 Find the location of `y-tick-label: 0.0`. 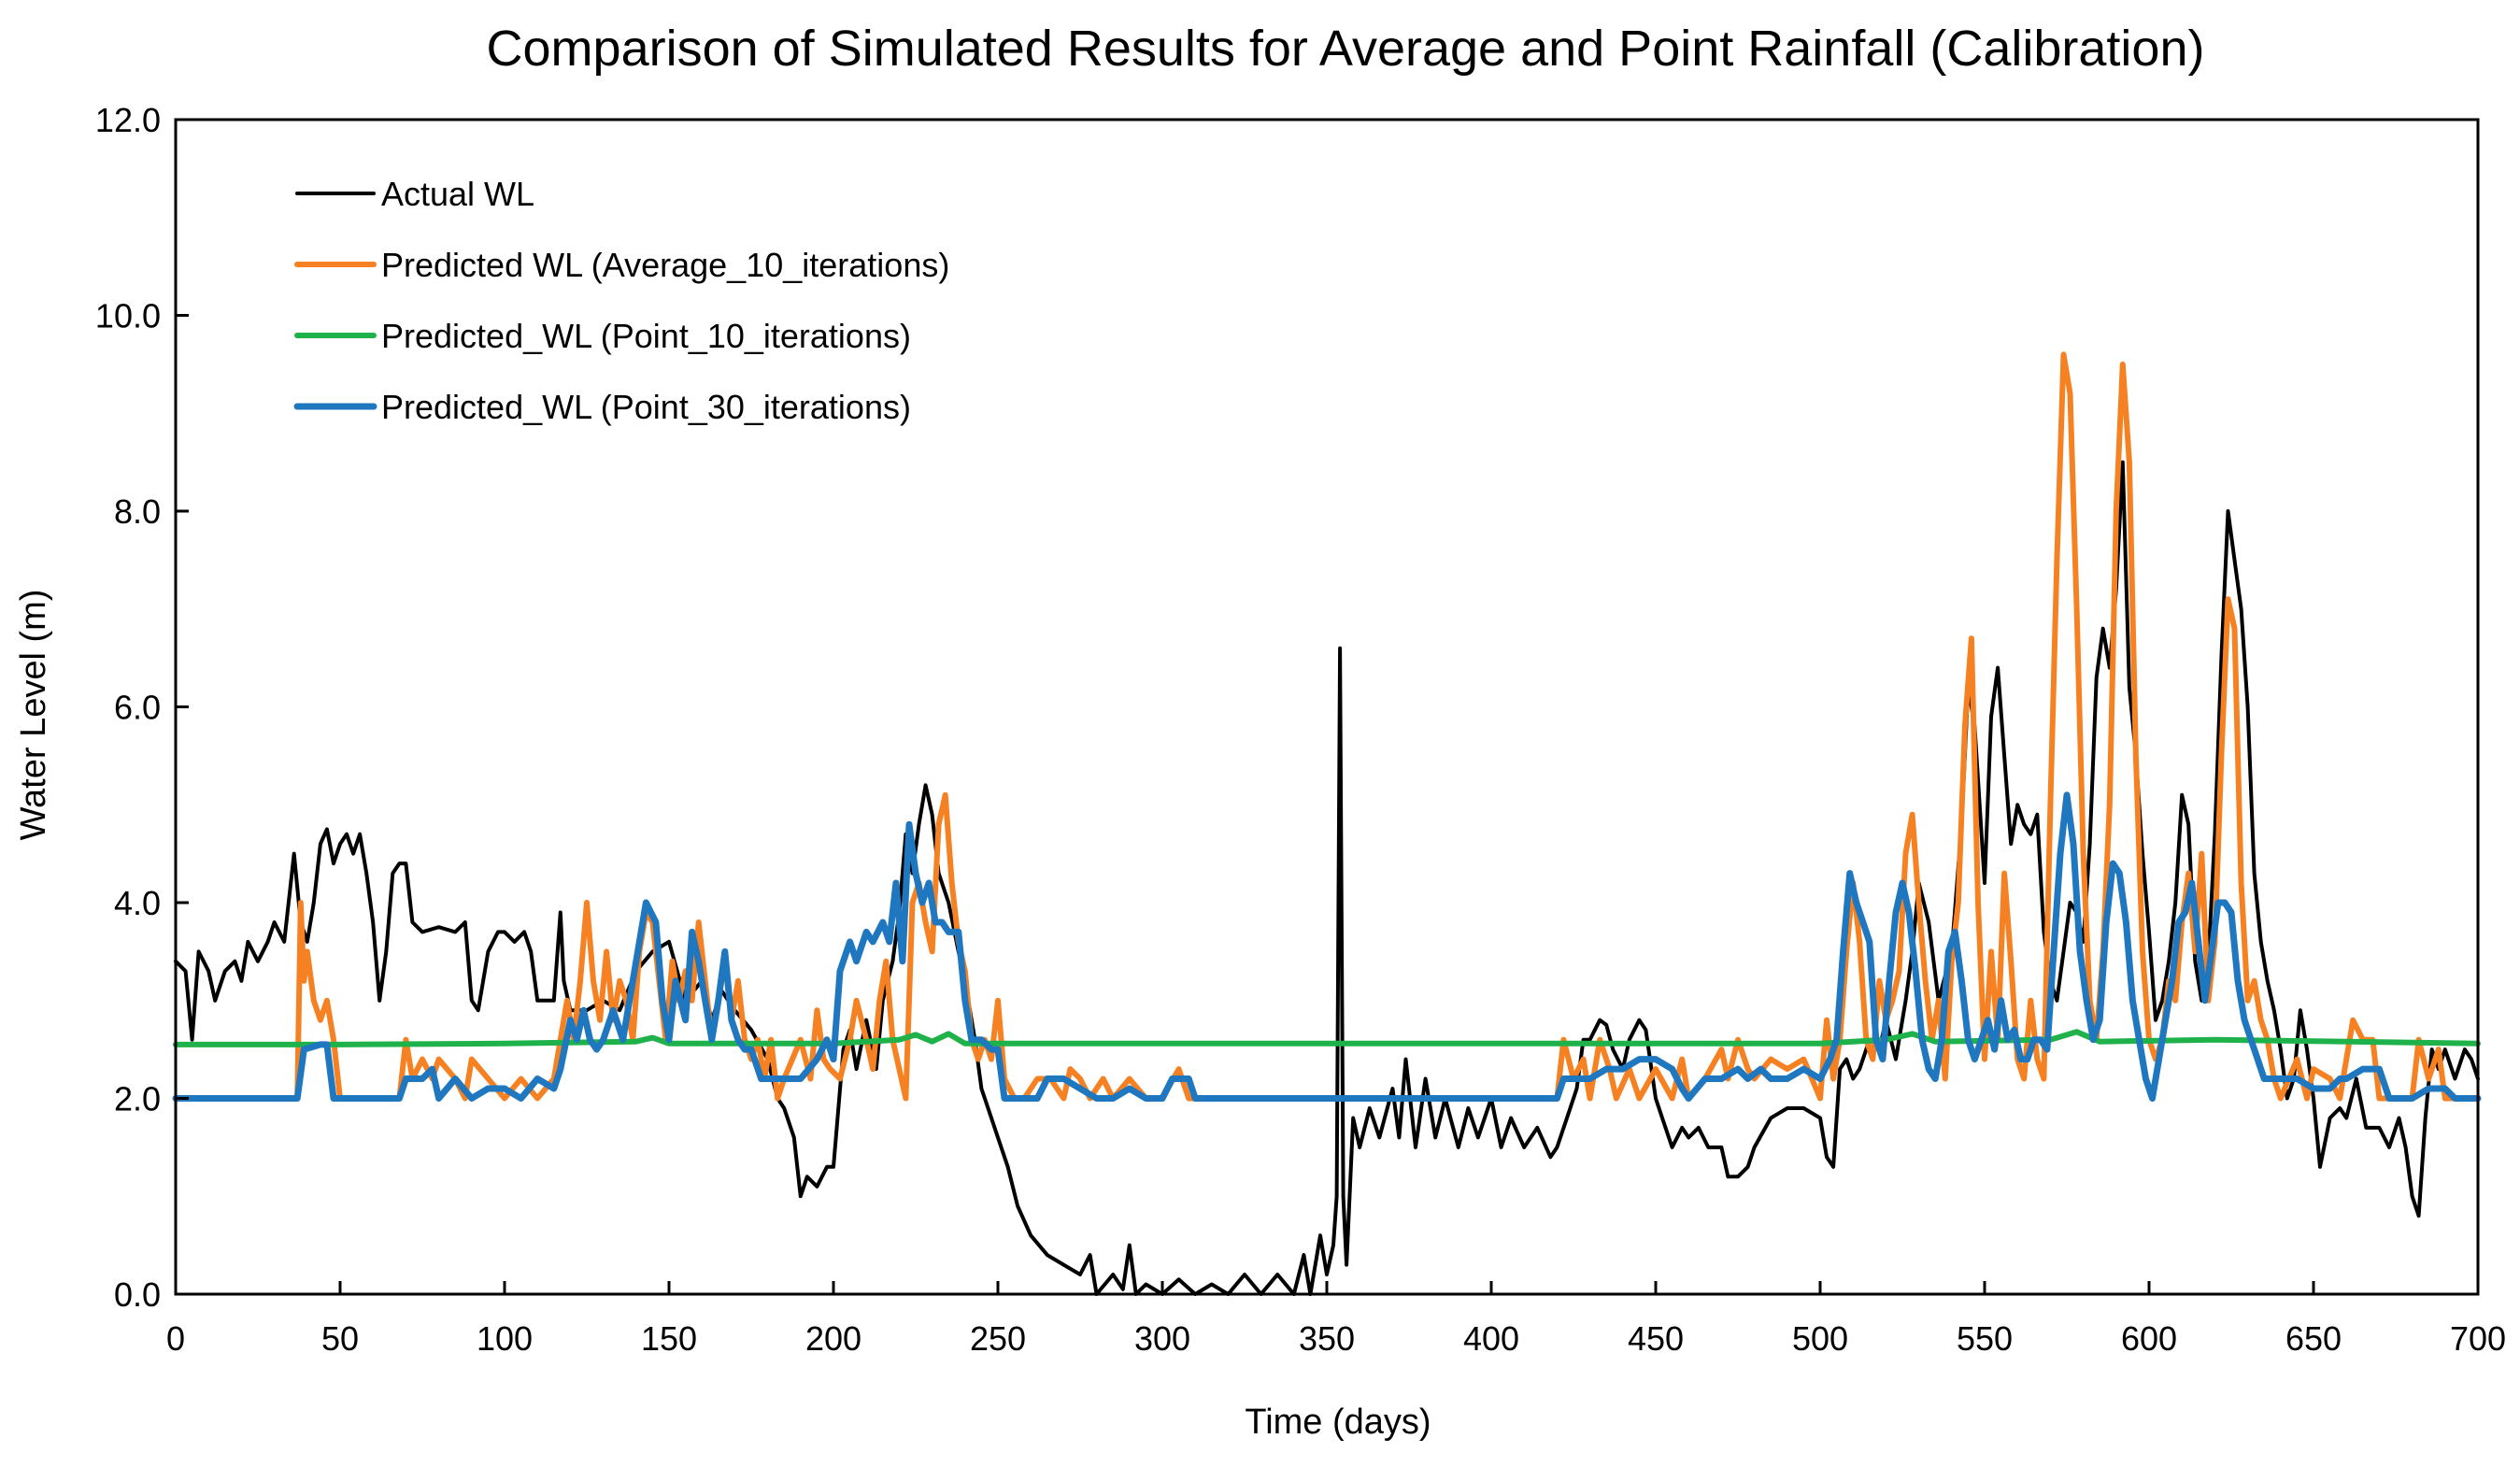

y-tick-label: 0.0 is located at coordinates (137, 1294).